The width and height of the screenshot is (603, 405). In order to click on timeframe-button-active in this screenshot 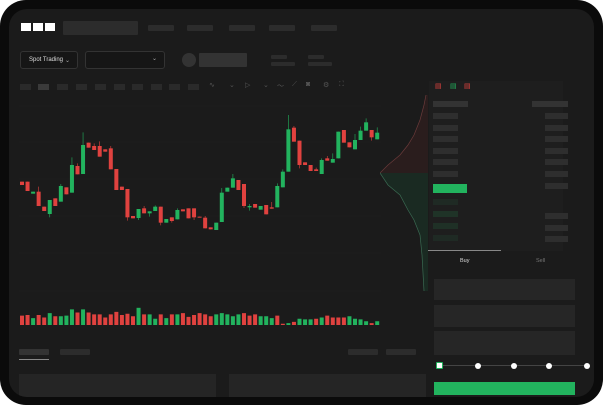, I will do `click(43, 87)`.